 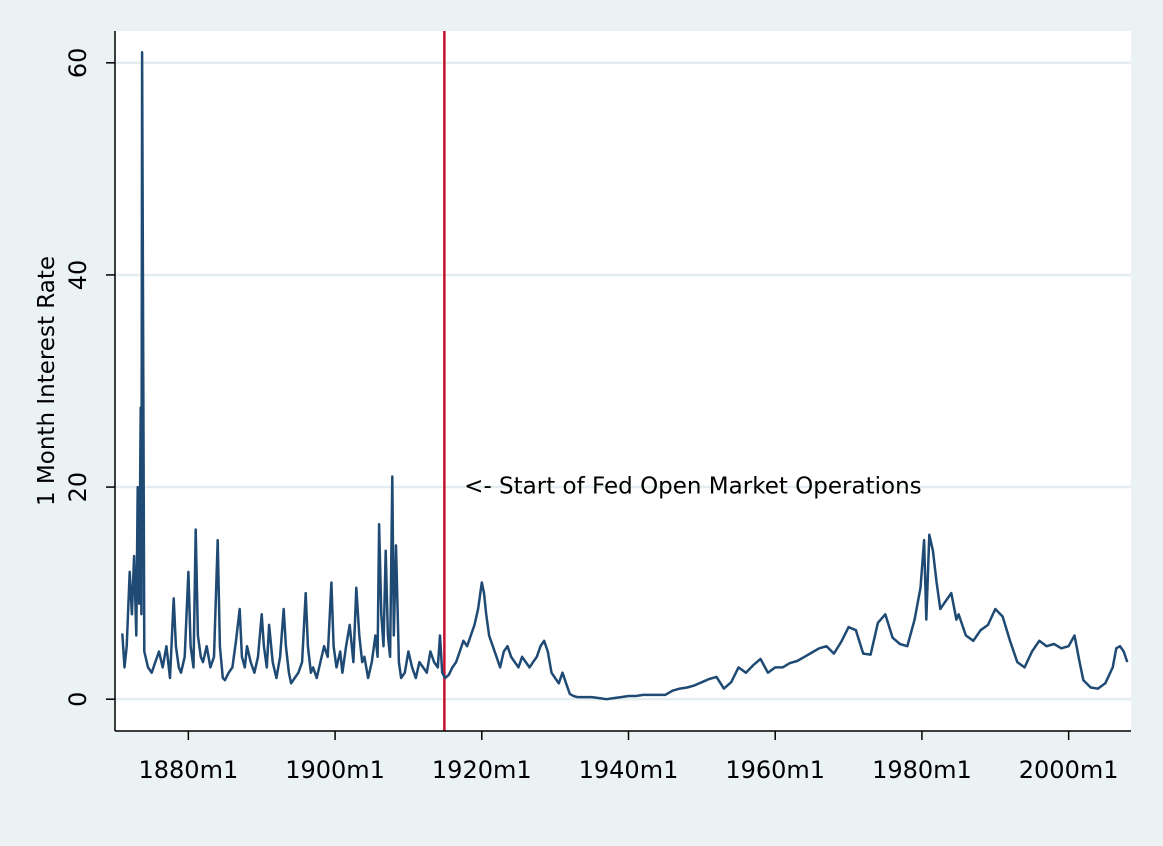 I want to click on y-tick-label: 60, so click(x=78, y=63).